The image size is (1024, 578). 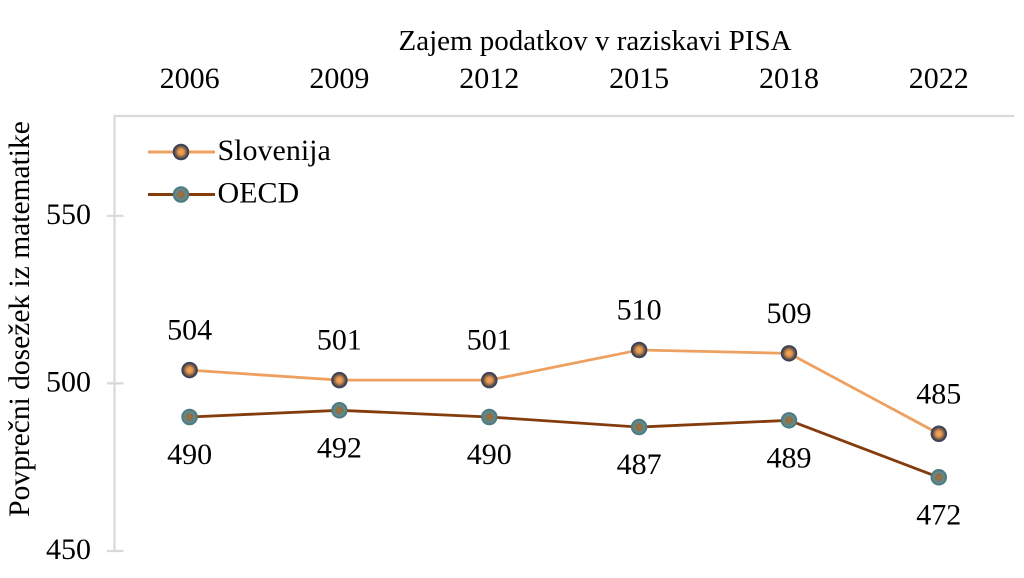 I want to click on svg-text: 2012, so click(x=489, y=78).